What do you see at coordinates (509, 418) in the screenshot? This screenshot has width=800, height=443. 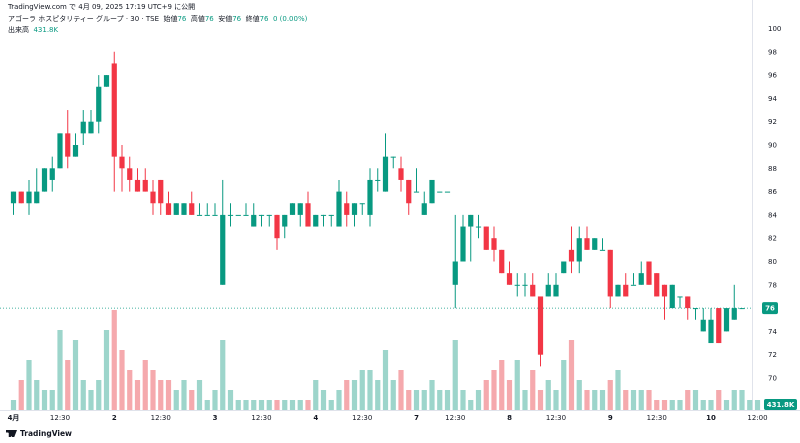 I see `x-tick-label: 8` at bounding box center [509, 418].